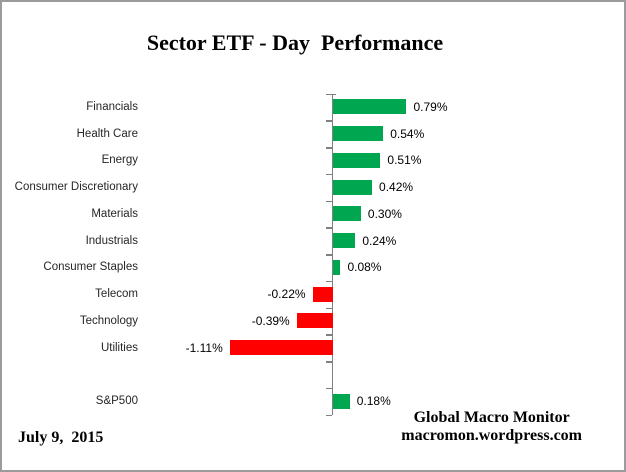 This screenshot has height=472, width=626. Describe the element at coordinates (107, 133) in the screenshot. I see `category-label: Health Care` at that location.